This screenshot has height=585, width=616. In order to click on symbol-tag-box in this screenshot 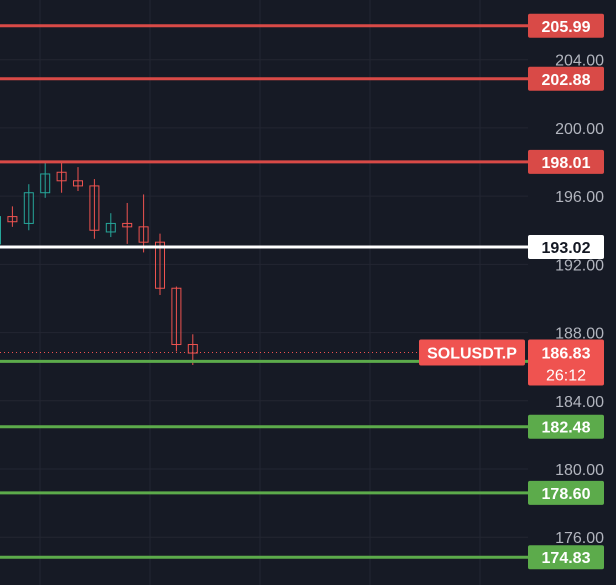, I will do `click(472, 352)`.